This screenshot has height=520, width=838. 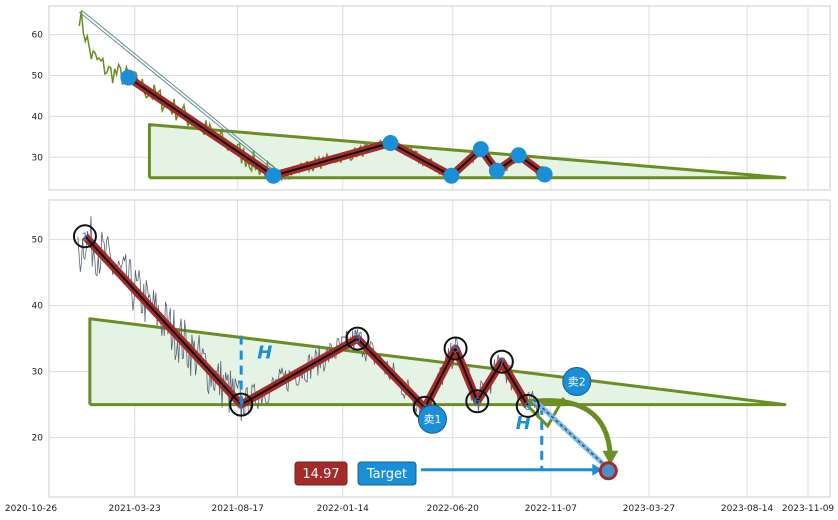 I want to click on x-tick-label: 2022-06-20, so click(x=453, y=509).